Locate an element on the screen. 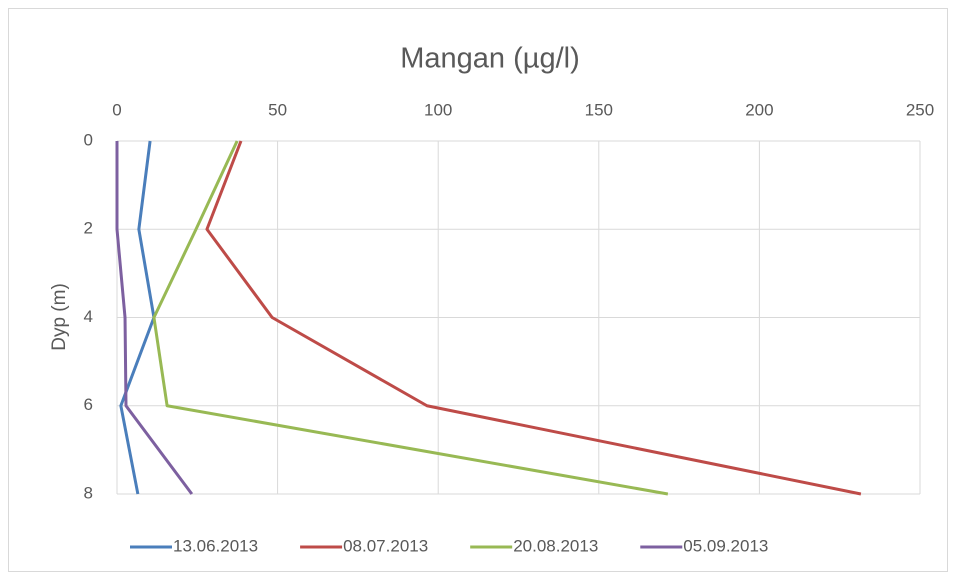 The image size is (957, 580). legend-label: 13.06.2013 is located at coordinates (215, 545).